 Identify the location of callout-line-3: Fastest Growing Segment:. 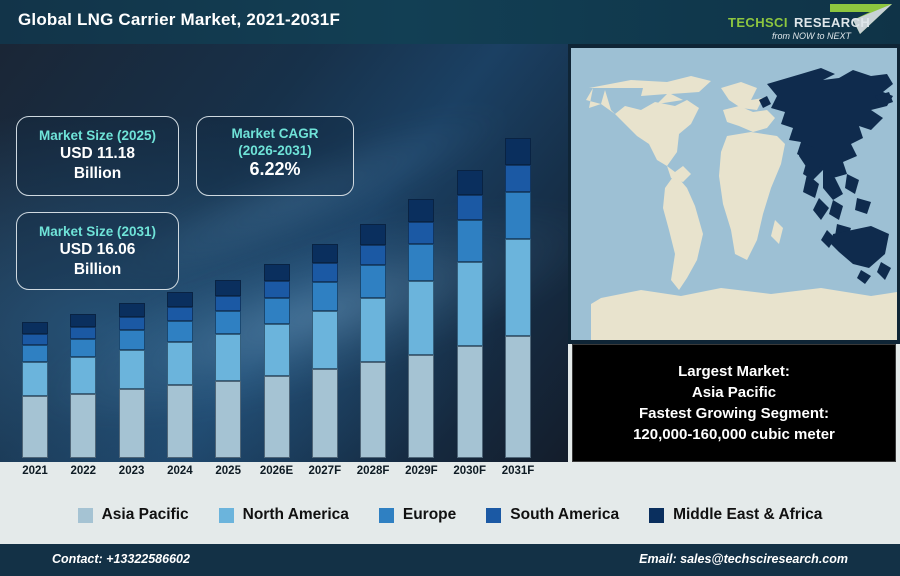
(734, 413).